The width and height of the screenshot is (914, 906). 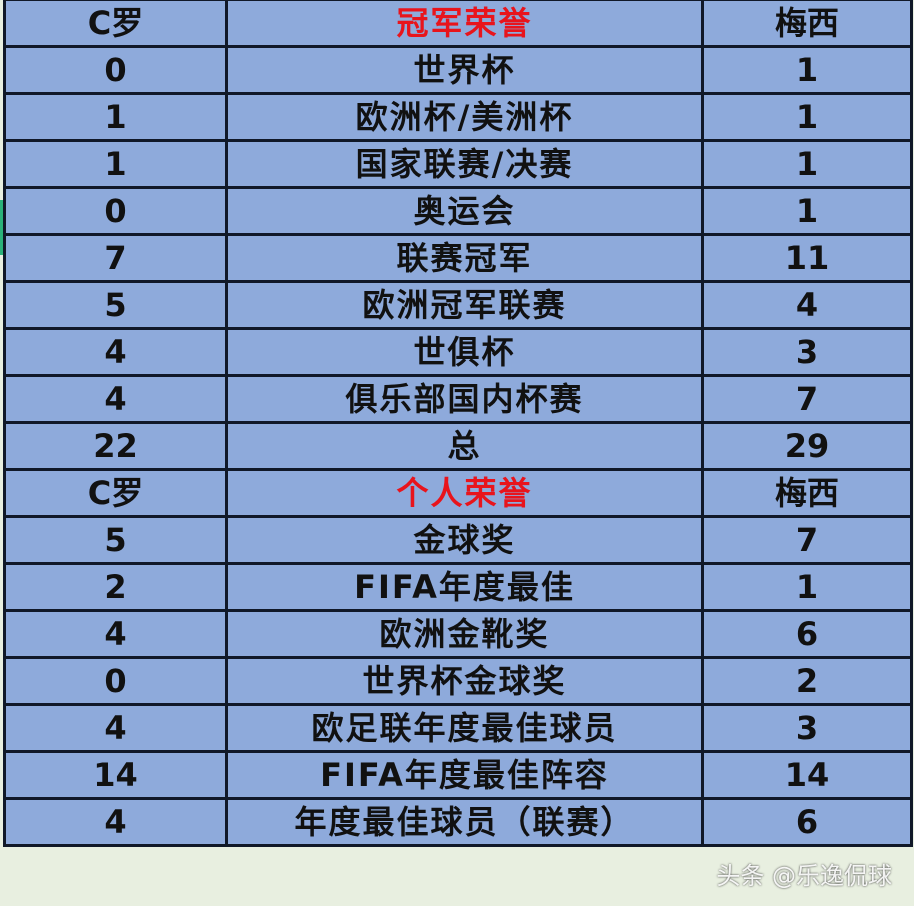 What do you see at coordinates (464, 540) in the screenshot?
I see `honor-name-cell: 金球奖` at bounding box center [464, 540].